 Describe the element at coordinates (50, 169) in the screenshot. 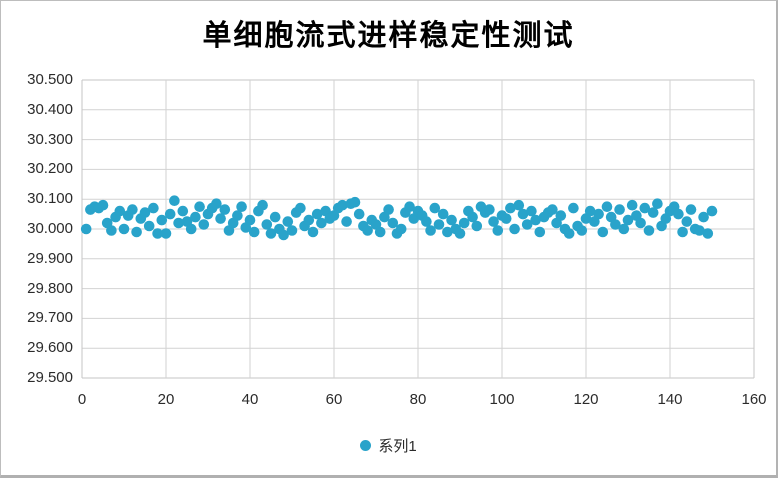

I see `y-tick-label: 30.200` at that location.